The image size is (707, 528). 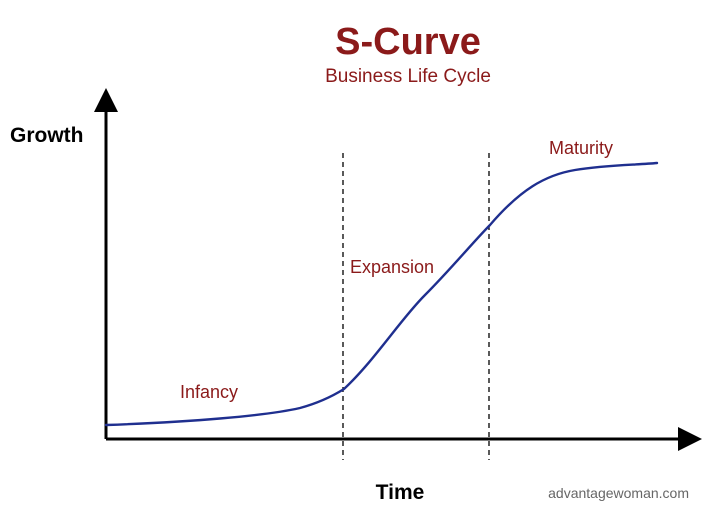 I want to click on source-credit: advantagewoman.com, so click(x=618, y=493).